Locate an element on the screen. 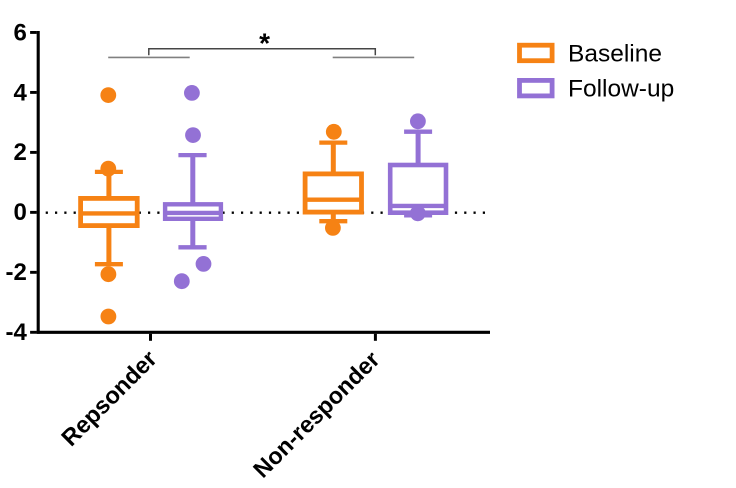  svg-text: -4 is located at coordinates (16, 332).